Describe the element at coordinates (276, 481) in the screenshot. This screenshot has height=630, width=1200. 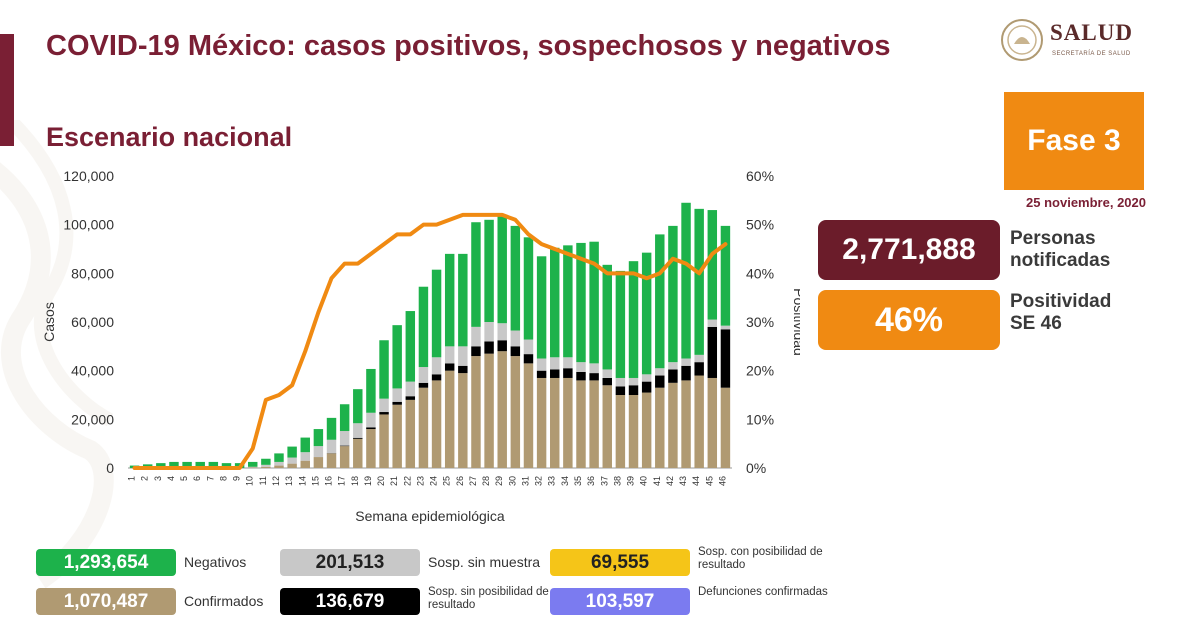
I see `x-tick-label: 12` at that location.